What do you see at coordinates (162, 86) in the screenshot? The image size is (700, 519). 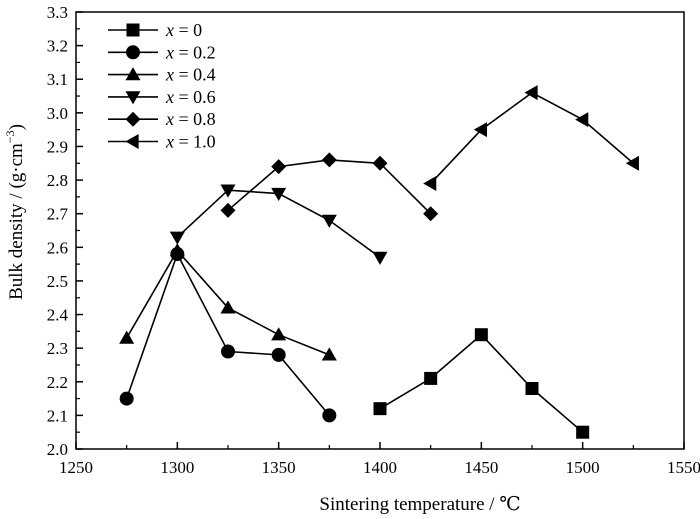 I see `legend: x = 0x = 0.2x = 0.4x = 0.6x = 0.8x = 1.0` at bounding box center [162, 86].